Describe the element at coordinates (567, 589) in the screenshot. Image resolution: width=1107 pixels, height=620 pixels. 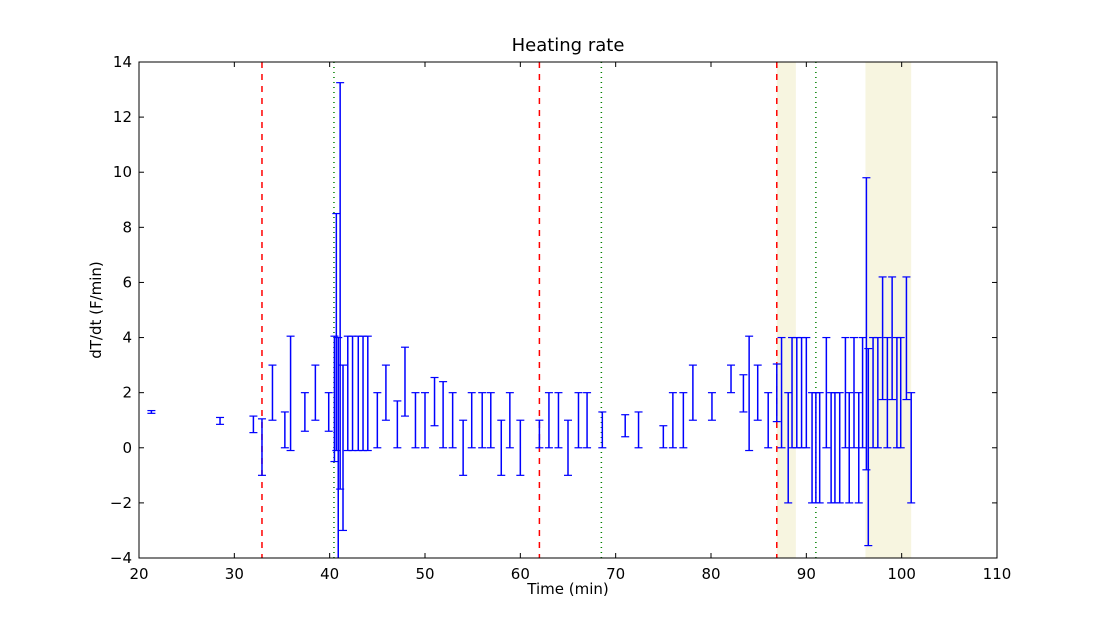
I see `x-axis-label: Time (min)` at that location.